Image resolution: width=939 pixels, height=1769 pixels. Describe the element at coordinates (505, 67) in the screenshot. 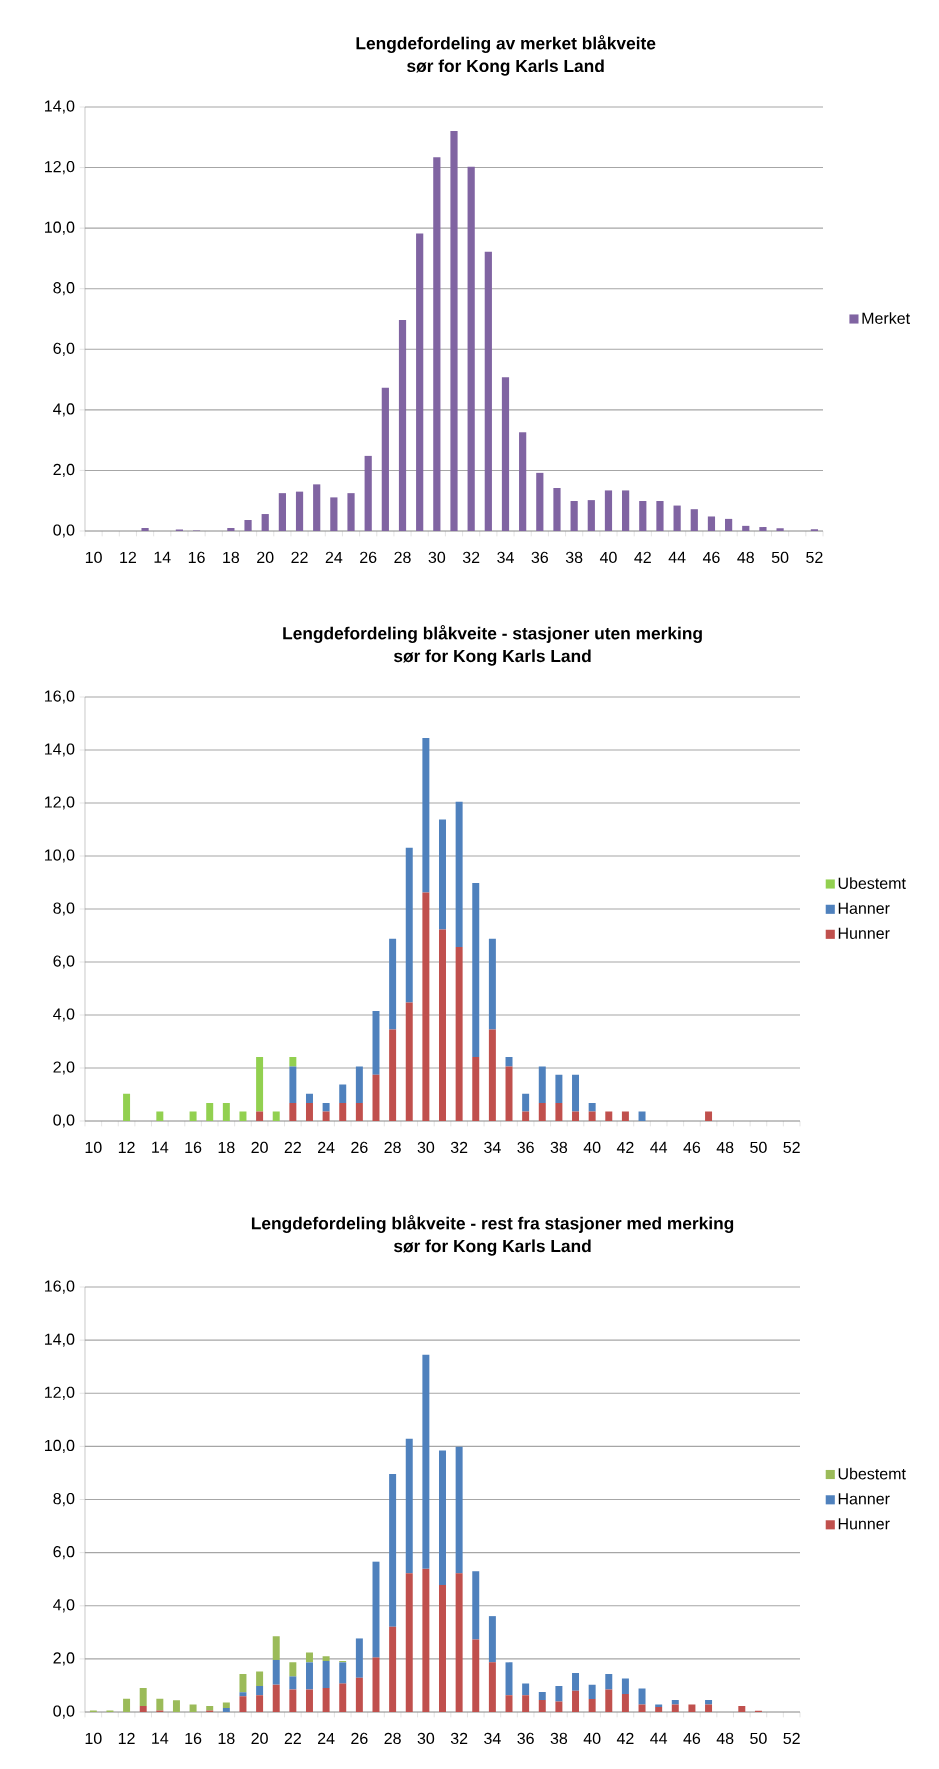

I see `chart-subtitle: sør for Kong Karls Land` at that location.